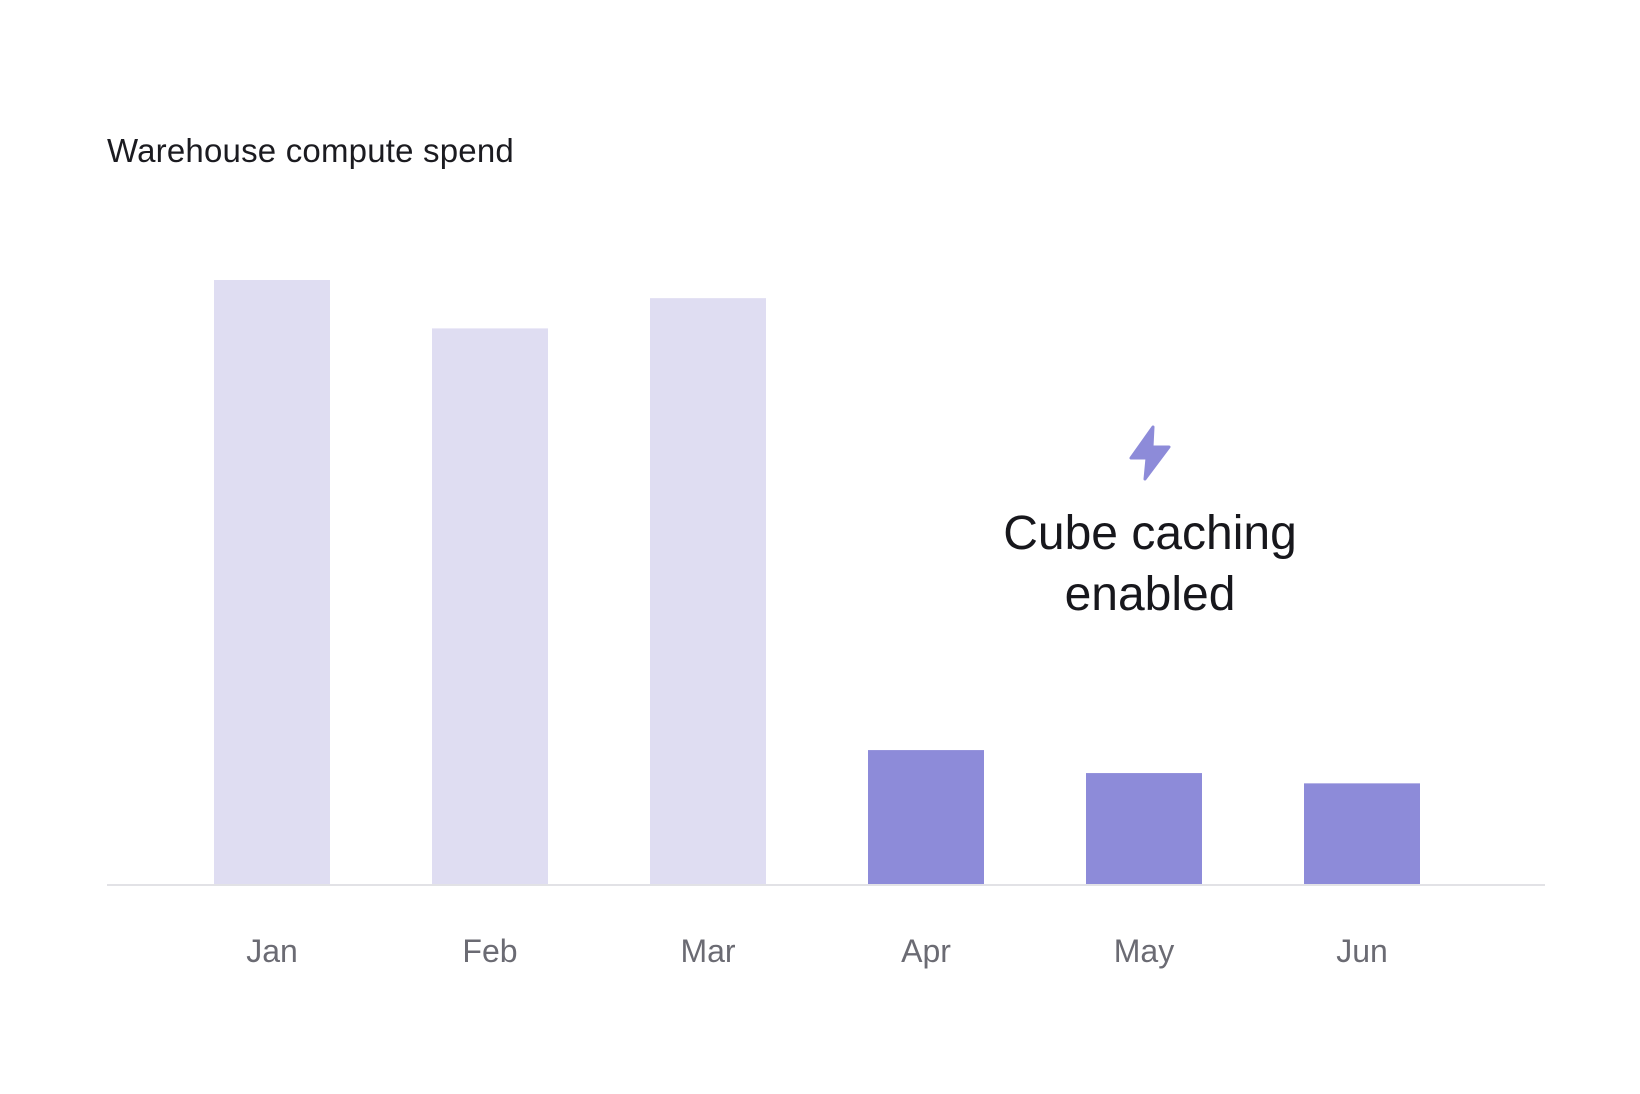  Describe the element at coordinates (1144, 951) in the screenshot. I see `x-tick-label-may: May` at that location.